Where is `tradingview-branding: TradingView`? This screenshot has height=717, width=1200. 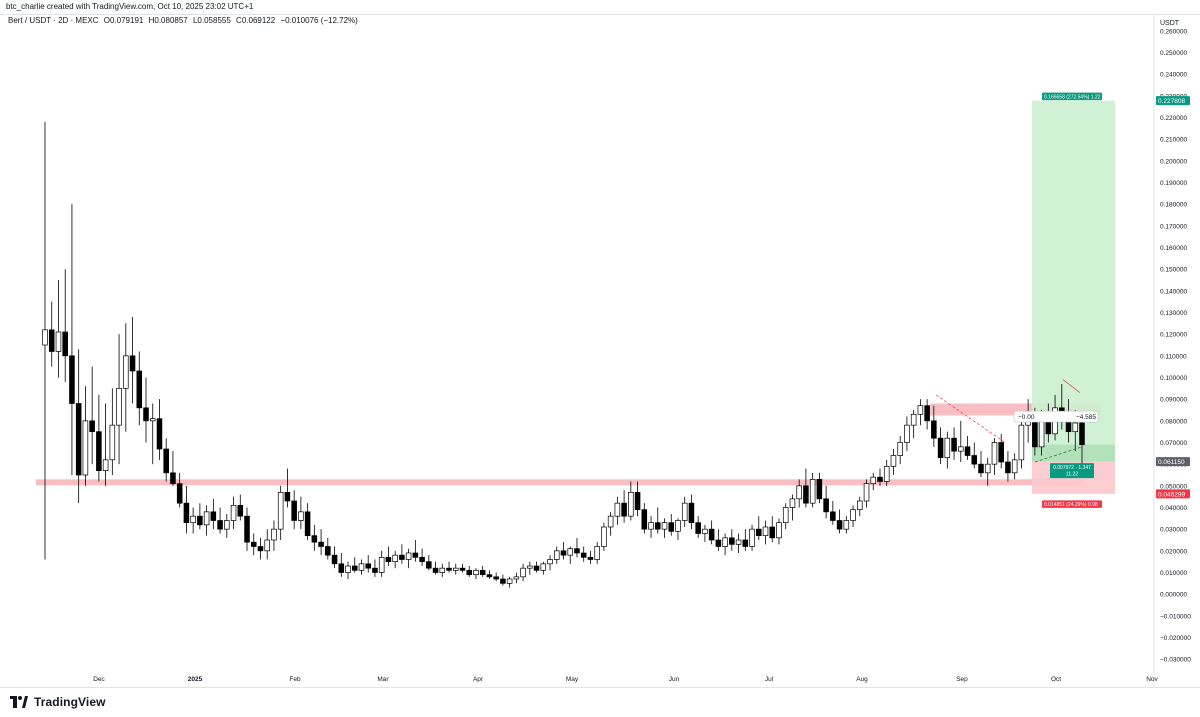
tradingview-branding: TradingView is located at coordinates (57, 702).